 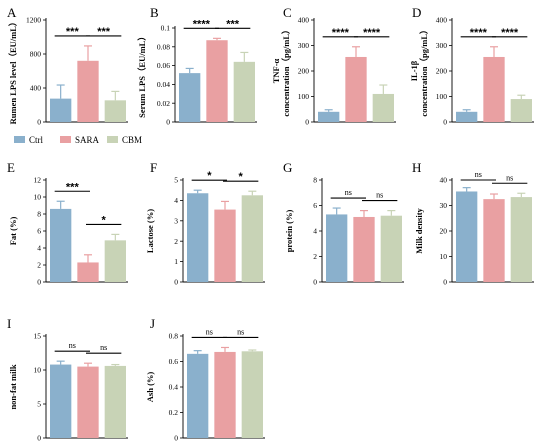 What do you see at coordinates (163, 103) in the screenshot?
I see `y-tick-label: 0.02` at bounding box center [163, 103].